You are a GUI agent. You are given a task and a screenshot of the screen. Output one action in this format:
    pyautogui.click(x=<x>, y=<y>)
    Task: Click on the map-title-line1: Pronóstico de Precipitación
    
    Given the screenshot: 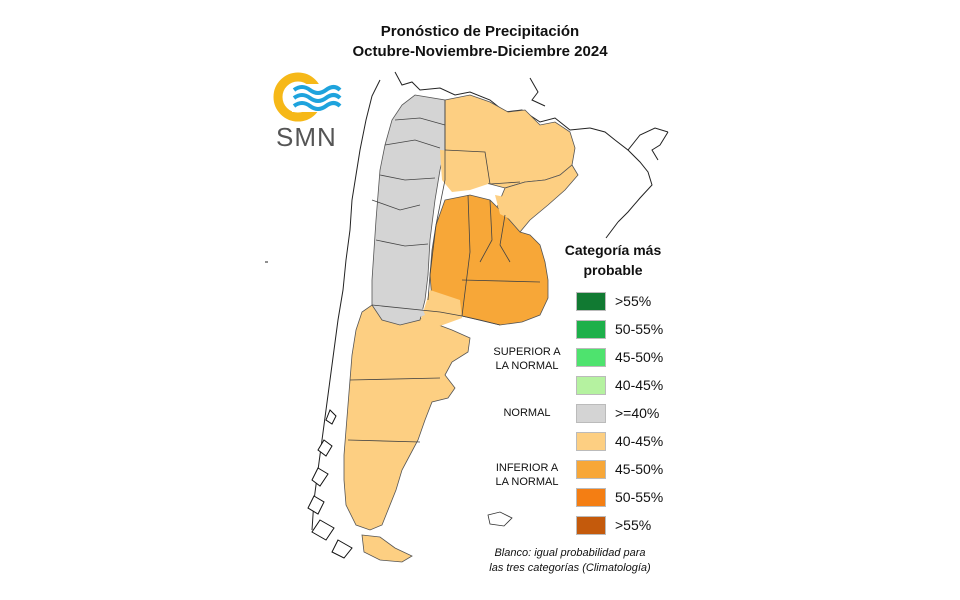 What is the action you would take?
    pyautogui.click(x=480, y=31)
    